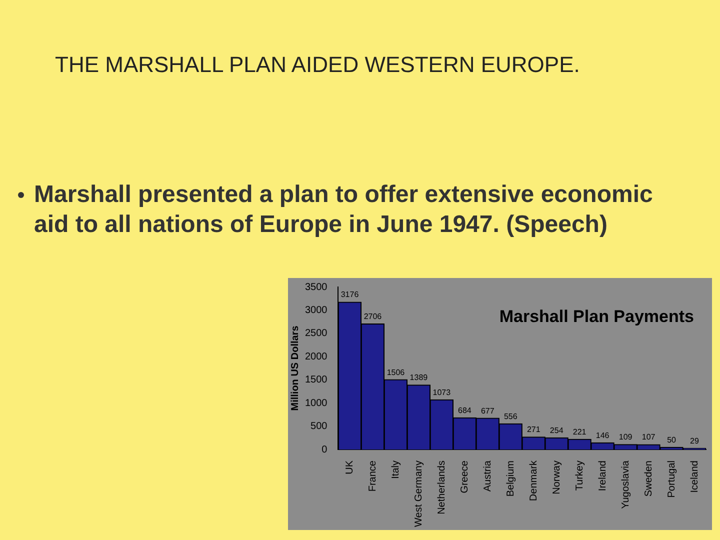 This screenshot has width=720, height=540. What do you see at coordinates (672, 479) in the screenshot?
I see `x-tick-label: Portugal` at bounding box center [672, 479].